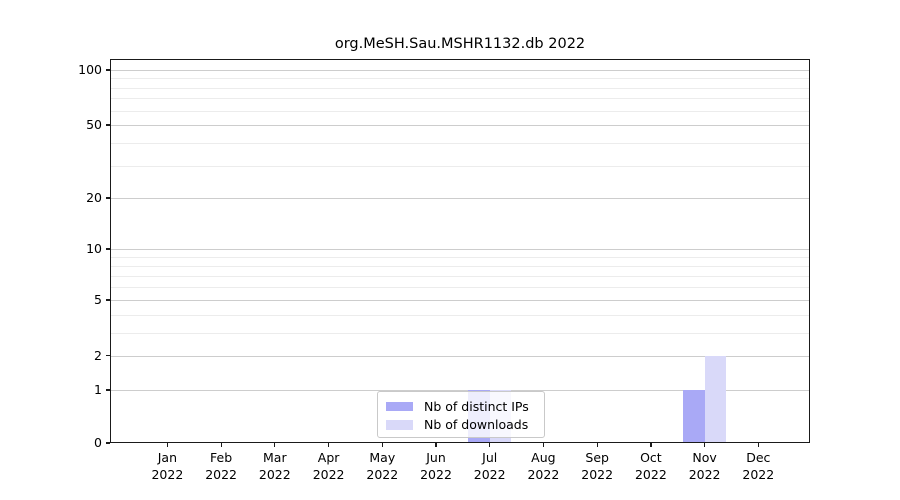  I want to click on x-tick-label: Jul 2022, so click(490, 466).